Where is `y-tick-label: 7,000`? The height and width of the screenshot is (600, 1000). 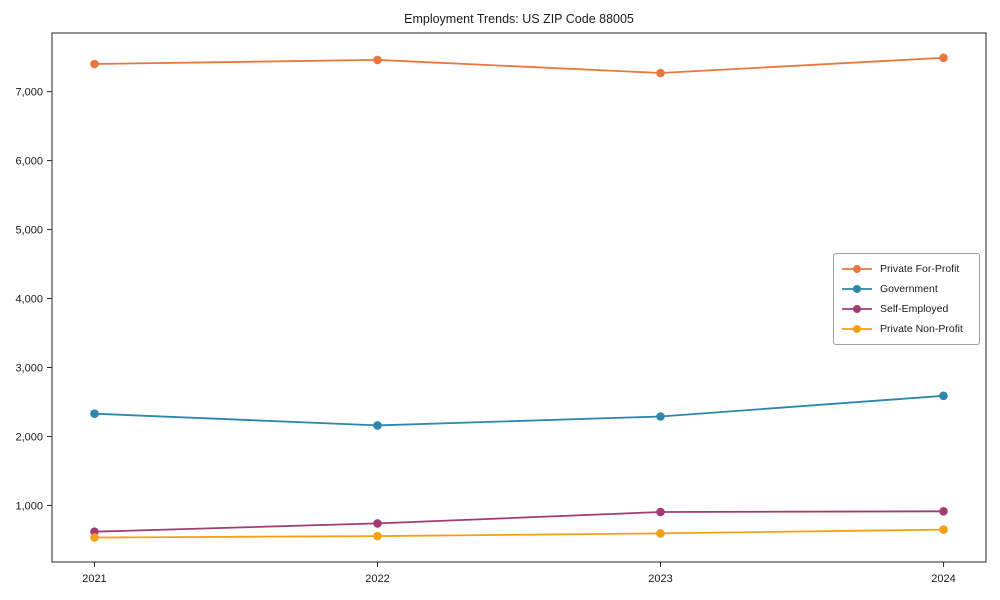 y-tick-label: 7,000 is located at coordinates (29, 93).